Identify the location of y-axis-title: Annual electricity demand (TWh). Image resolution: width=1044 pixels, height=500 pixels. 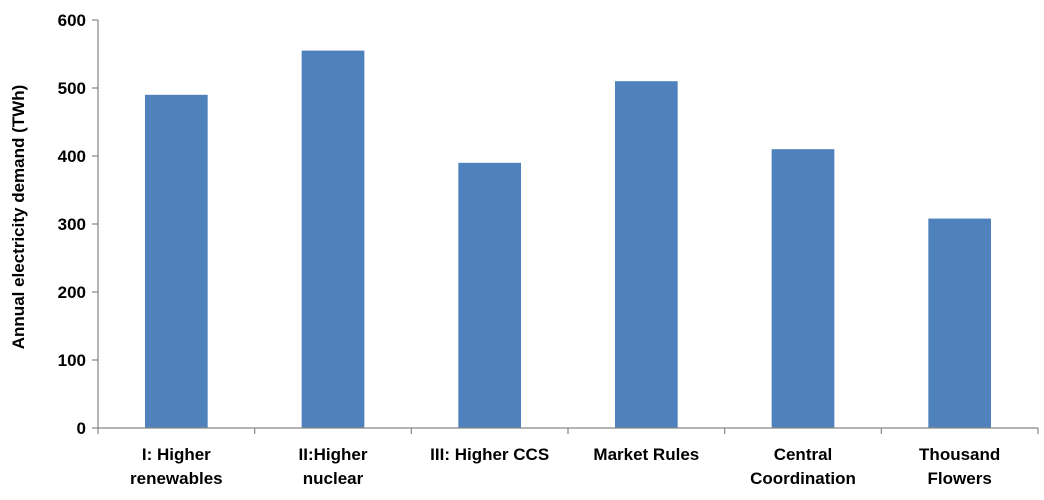
(18, 217).